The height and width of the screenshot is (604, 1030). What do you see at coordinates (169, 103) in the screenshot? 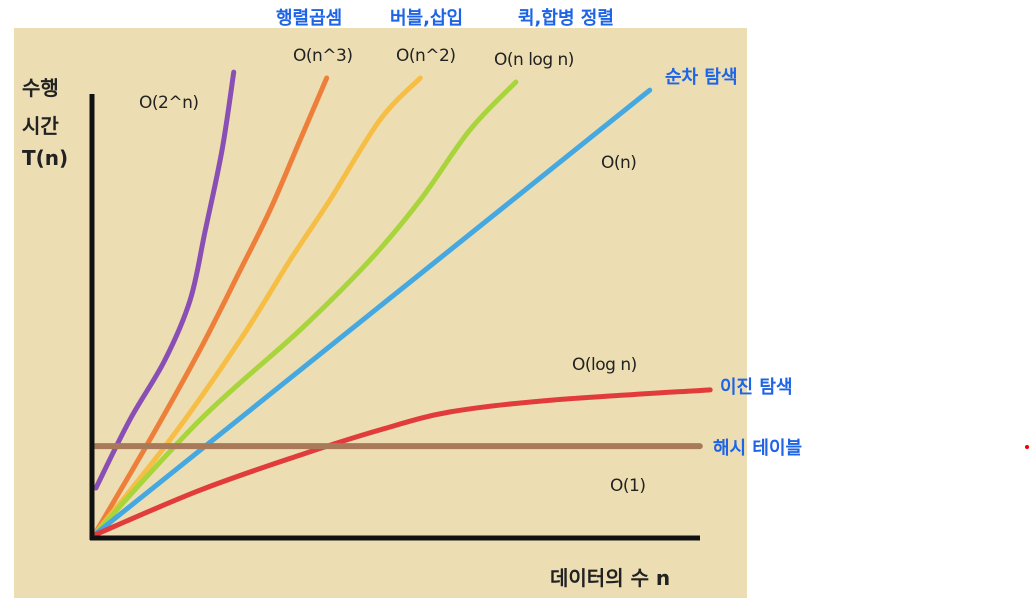
I see `label-o2n: O(2^n)` at bounding box center [169, 103].